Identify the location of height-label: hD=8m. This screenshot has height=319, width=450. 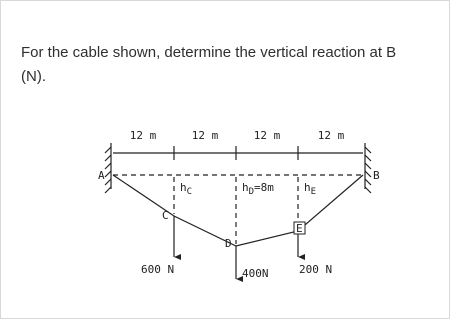
(258, 189).